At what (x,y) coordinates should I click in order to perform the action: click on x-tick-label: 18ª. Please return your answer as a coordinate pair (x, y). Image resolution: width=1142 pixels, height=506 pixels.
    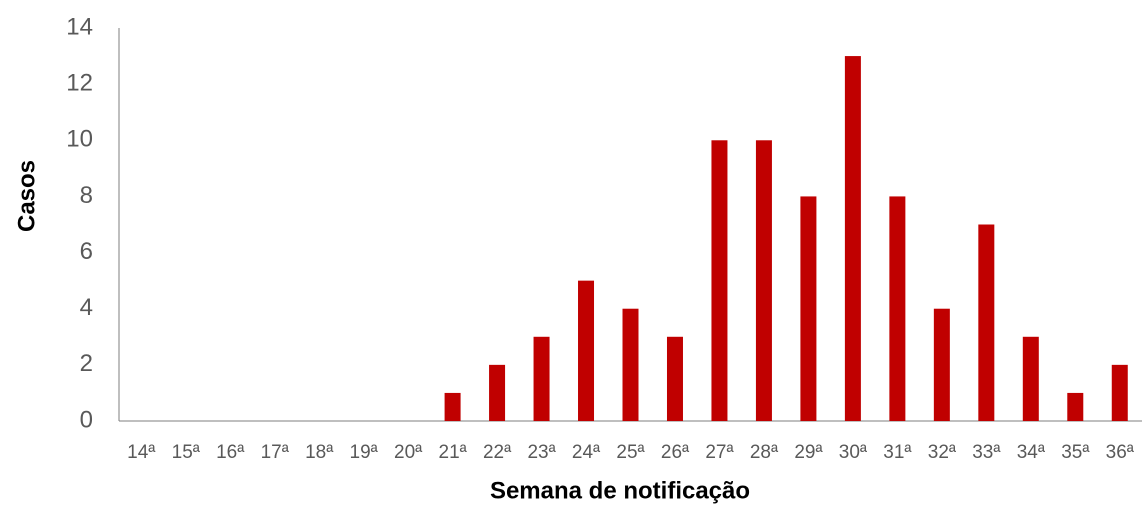
    Looking at the image, I should click on (319, 452).